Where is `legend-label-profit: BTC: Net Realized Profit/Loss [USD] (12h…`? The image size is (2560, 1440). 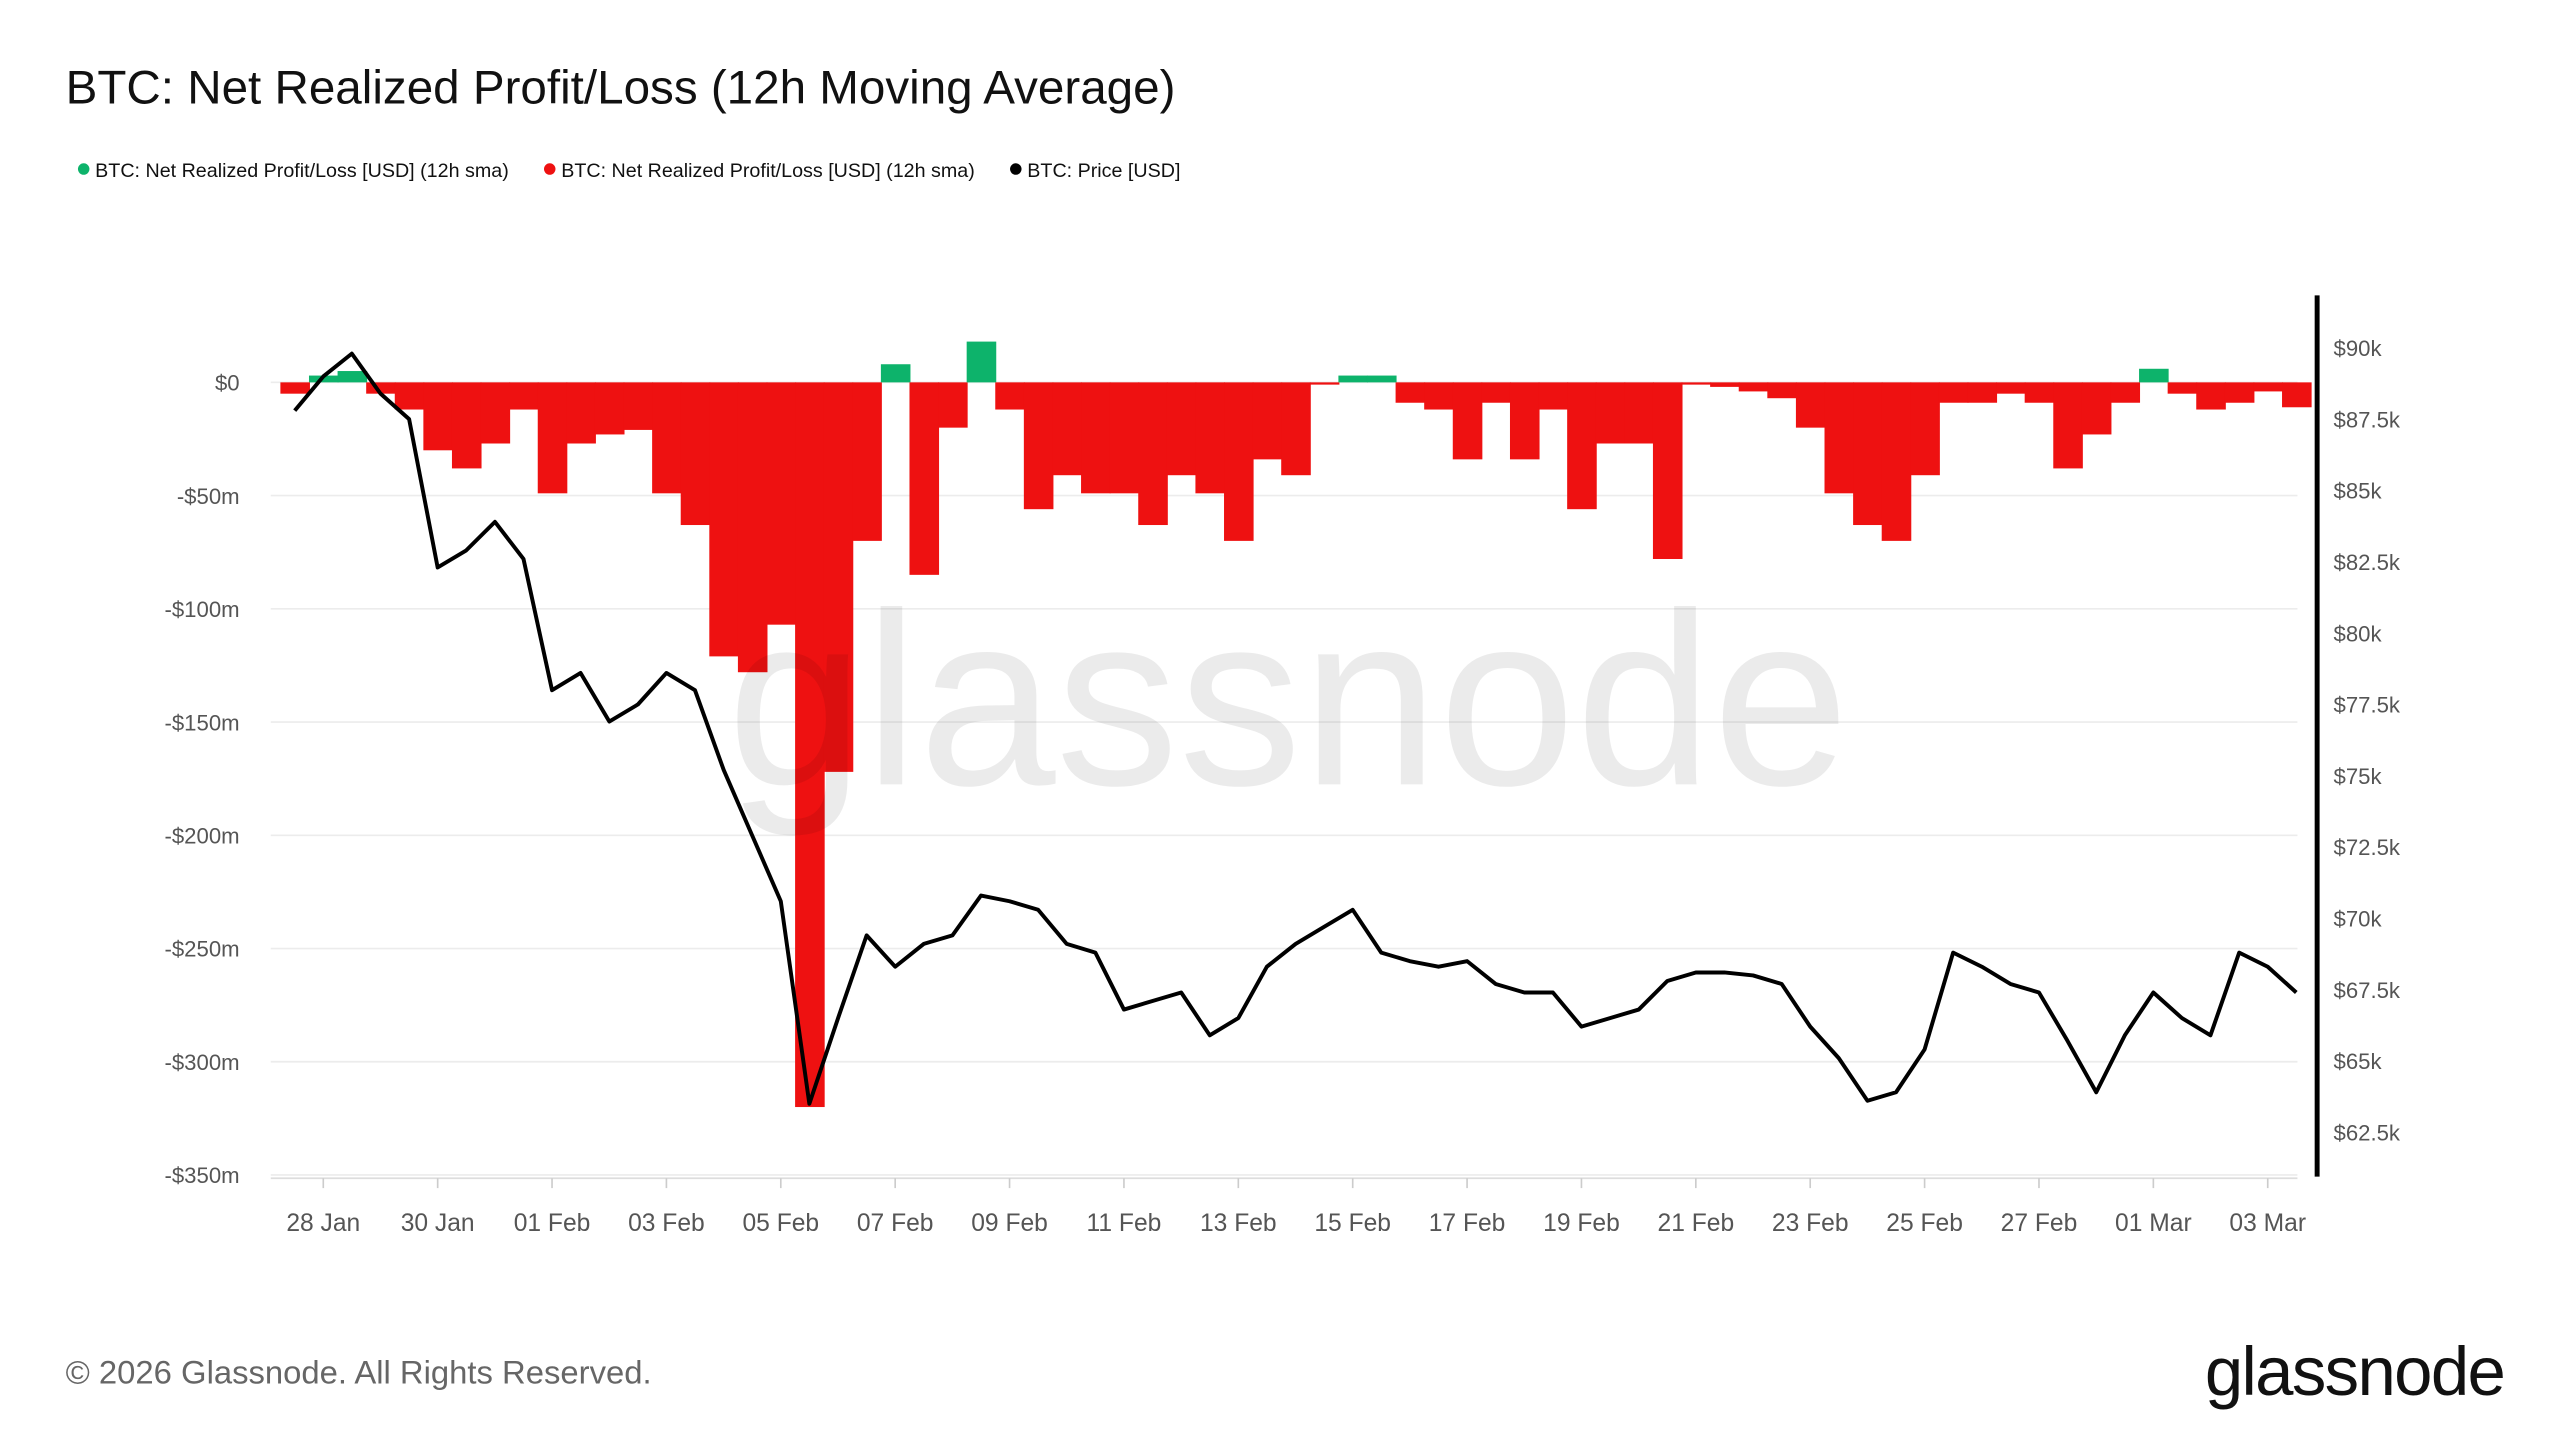 legend-label-profit: BTC: Net Realized Profit/Loss [USD] (12h… is located at coordinates (302, 171).